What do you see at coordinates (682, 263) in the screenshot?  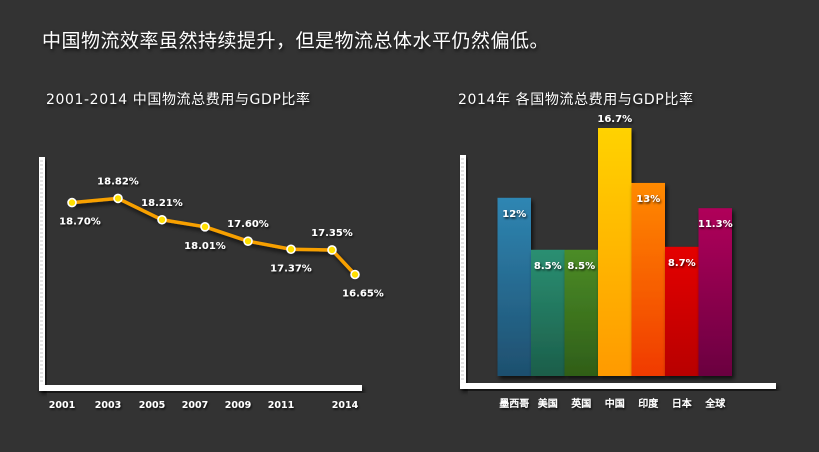 I see `bar-value-label: 8.7%` at bounding box center [682, 263].